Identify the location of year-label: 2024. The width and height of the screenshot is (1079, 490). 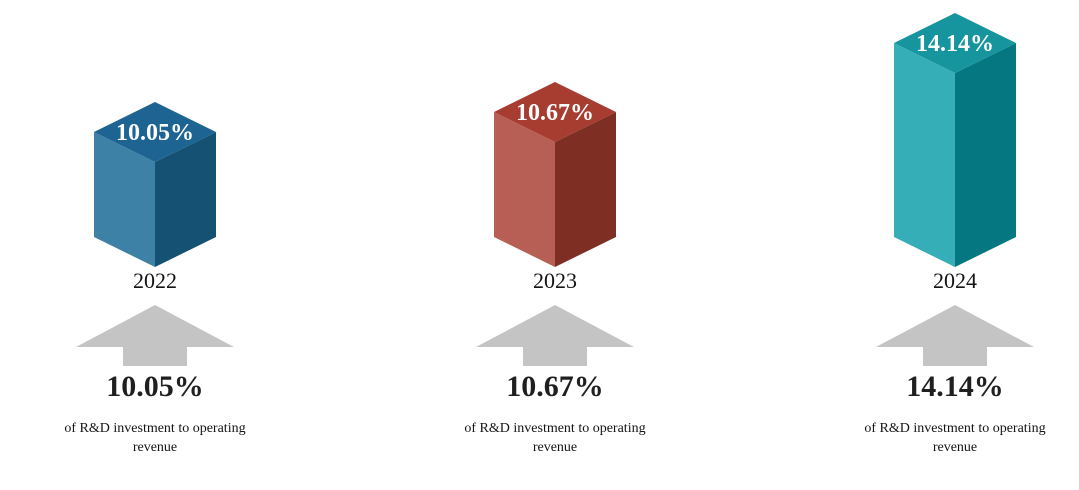
(955, 280).